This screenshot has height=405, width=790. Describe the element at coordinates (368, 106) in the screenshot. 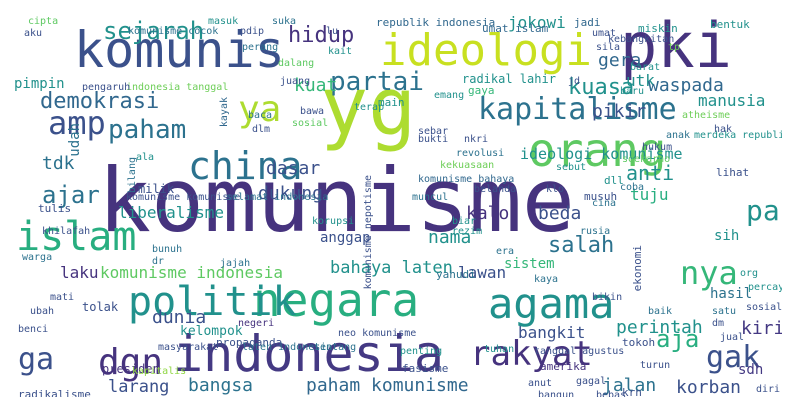

I see `word: yg` at that location.